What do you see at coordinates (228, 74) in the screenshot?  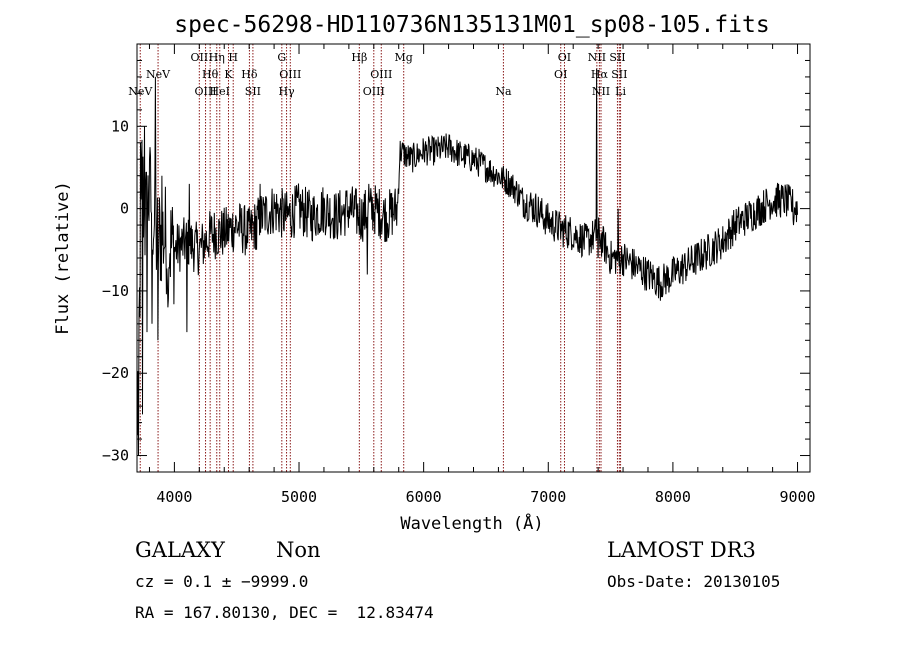 I see `emission-line-label: K` at bounding box center [228, 74].